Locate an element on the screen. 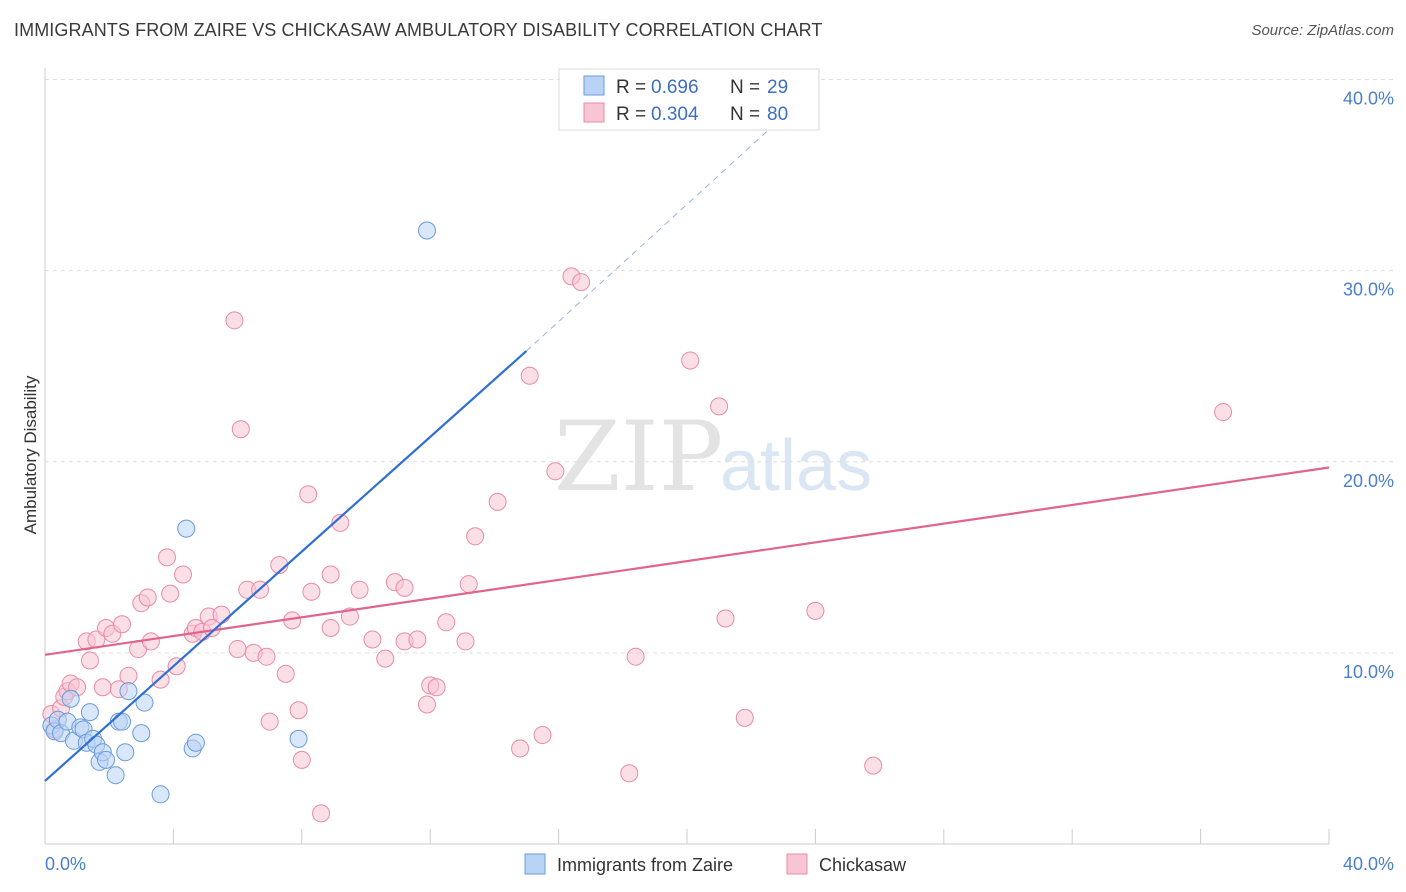  y-axis-label: Ambulatory Disability is located at coordinates (30, 454).